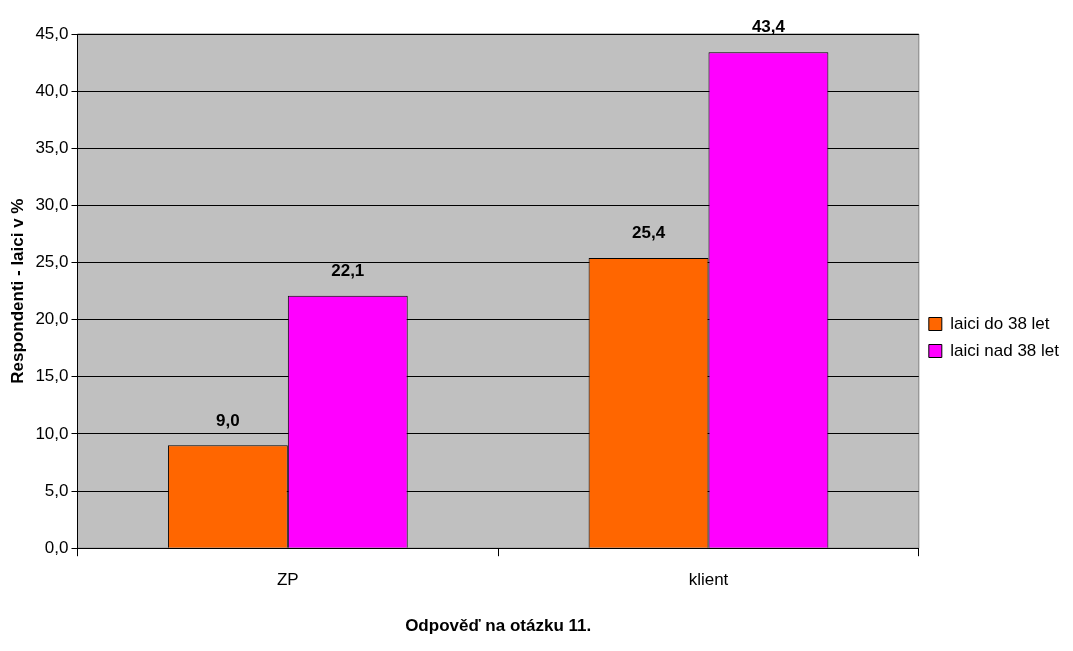 Image resolution: width=1073 pixels, height=651 pixels. I want to click on x-tick-label: klient, so click(708, 580).